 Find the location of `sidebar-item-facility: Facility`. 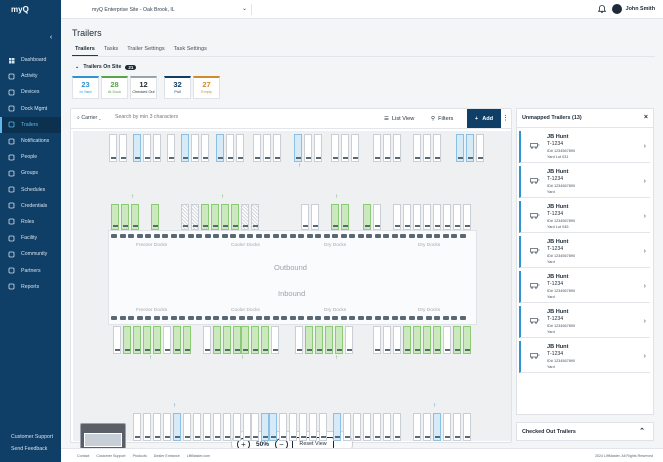

sidebar-item-facility: Facility is located at coordinates (30, 238).